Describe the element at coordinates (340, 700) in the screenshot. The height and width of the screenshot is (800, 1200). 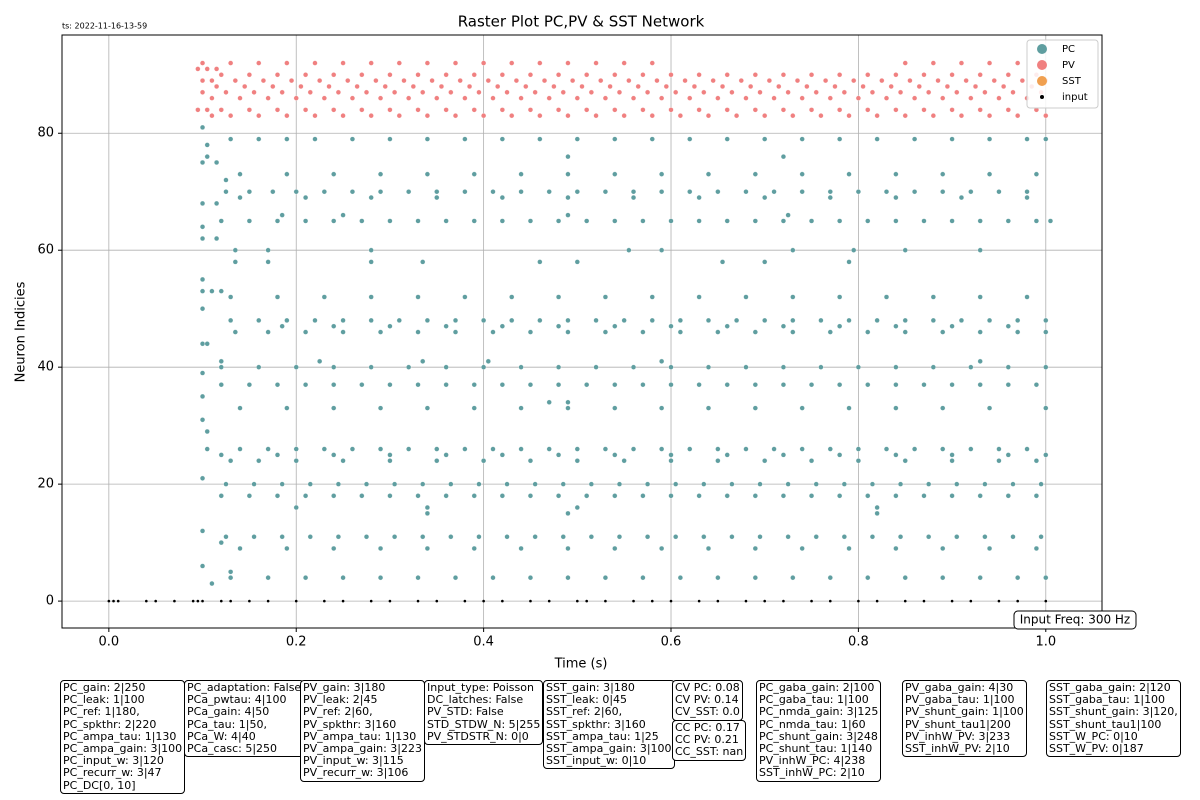
I see `parameter-line: PV_leak: 2|45` at that location.